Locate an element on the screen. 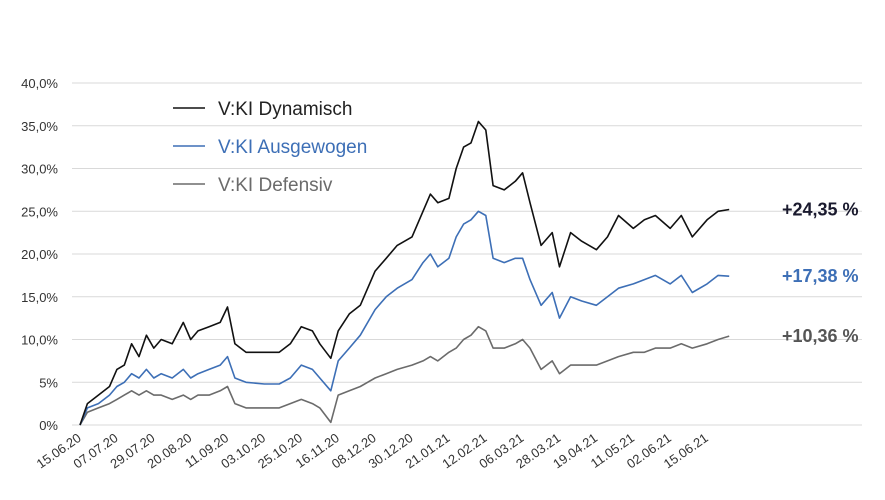 Image resolution: width=885 pixels, height=500 pixels. end-label-v-ki-dynamisch: +24,35 % is located at coordinates (820, 210).